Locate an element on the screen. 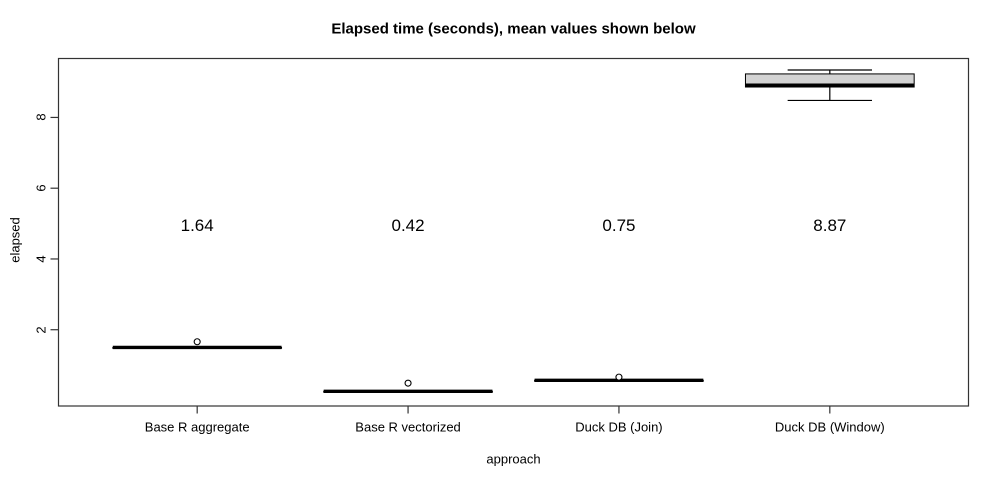  mean-value-label: 0.42 is located at coordinates (408, 226).